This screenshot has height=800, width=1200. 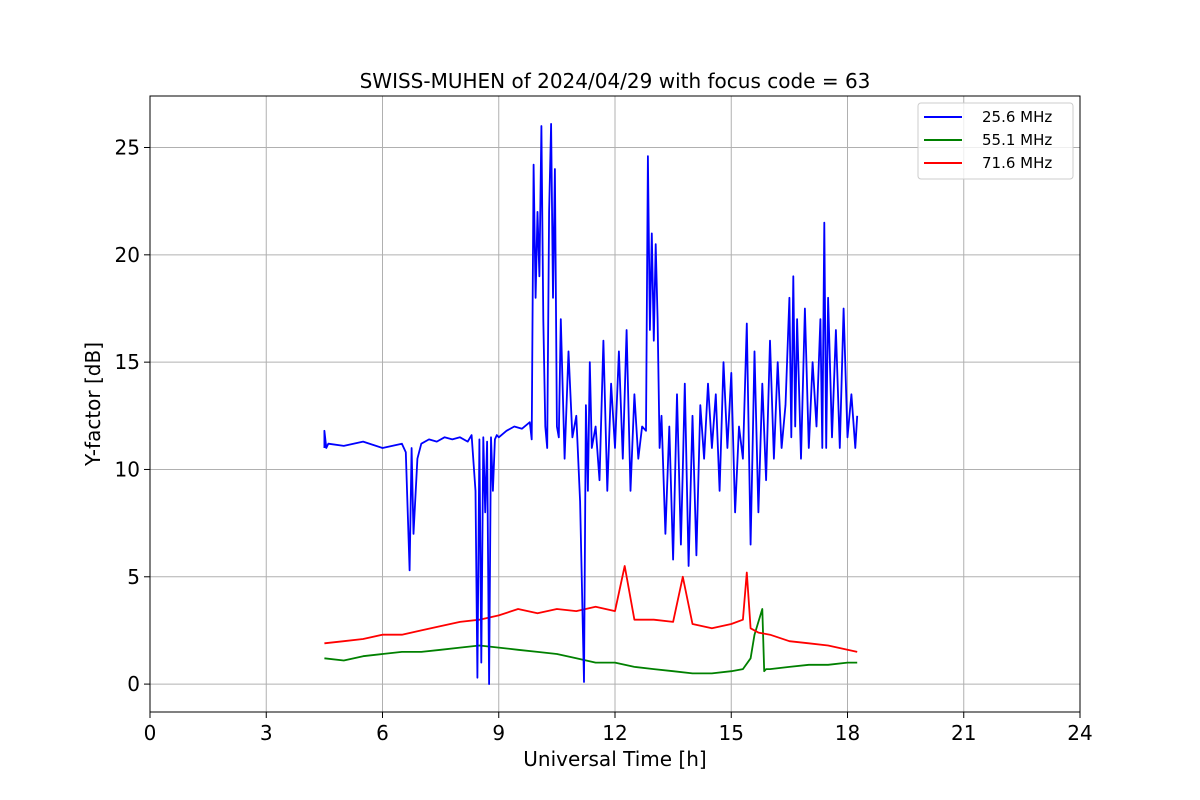 What do you see at coordinates (127, 362) in the screenshot?
I see `y-tick-label: 15` at bounding box center [127, 362].